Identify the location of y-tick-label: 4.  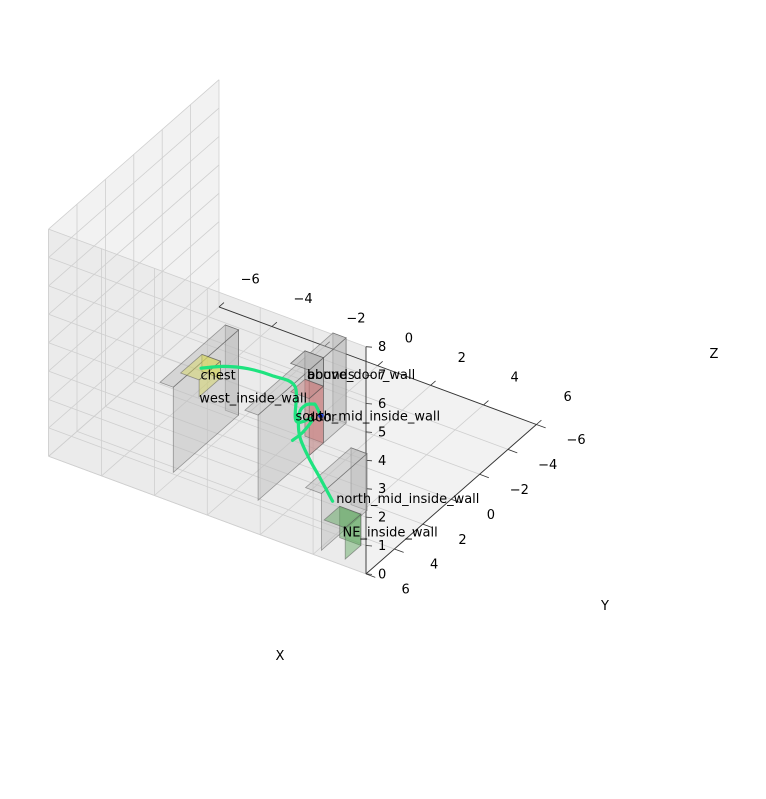
(434, 565).